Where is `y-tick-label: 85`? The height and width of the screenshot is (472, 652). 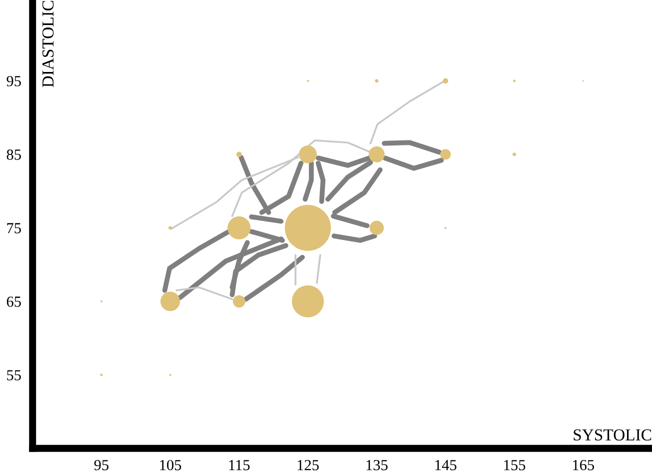
y-tick-label: 85 is located at coordinates (13, 155).